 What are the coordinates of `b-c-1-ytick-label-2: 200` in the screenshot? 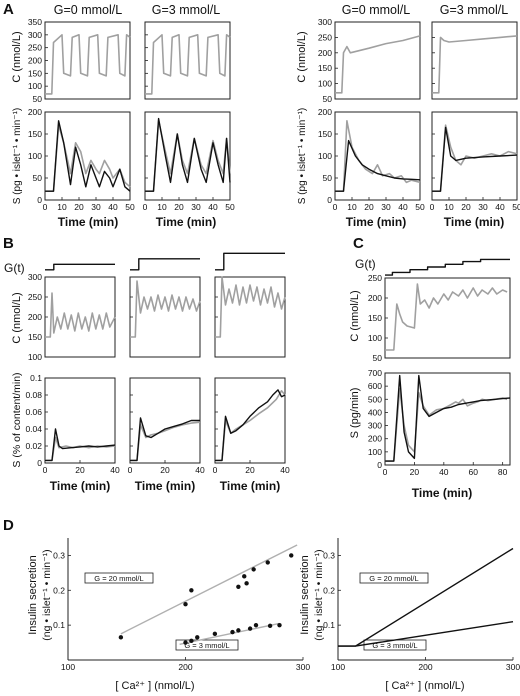 It's located at (35, 317).